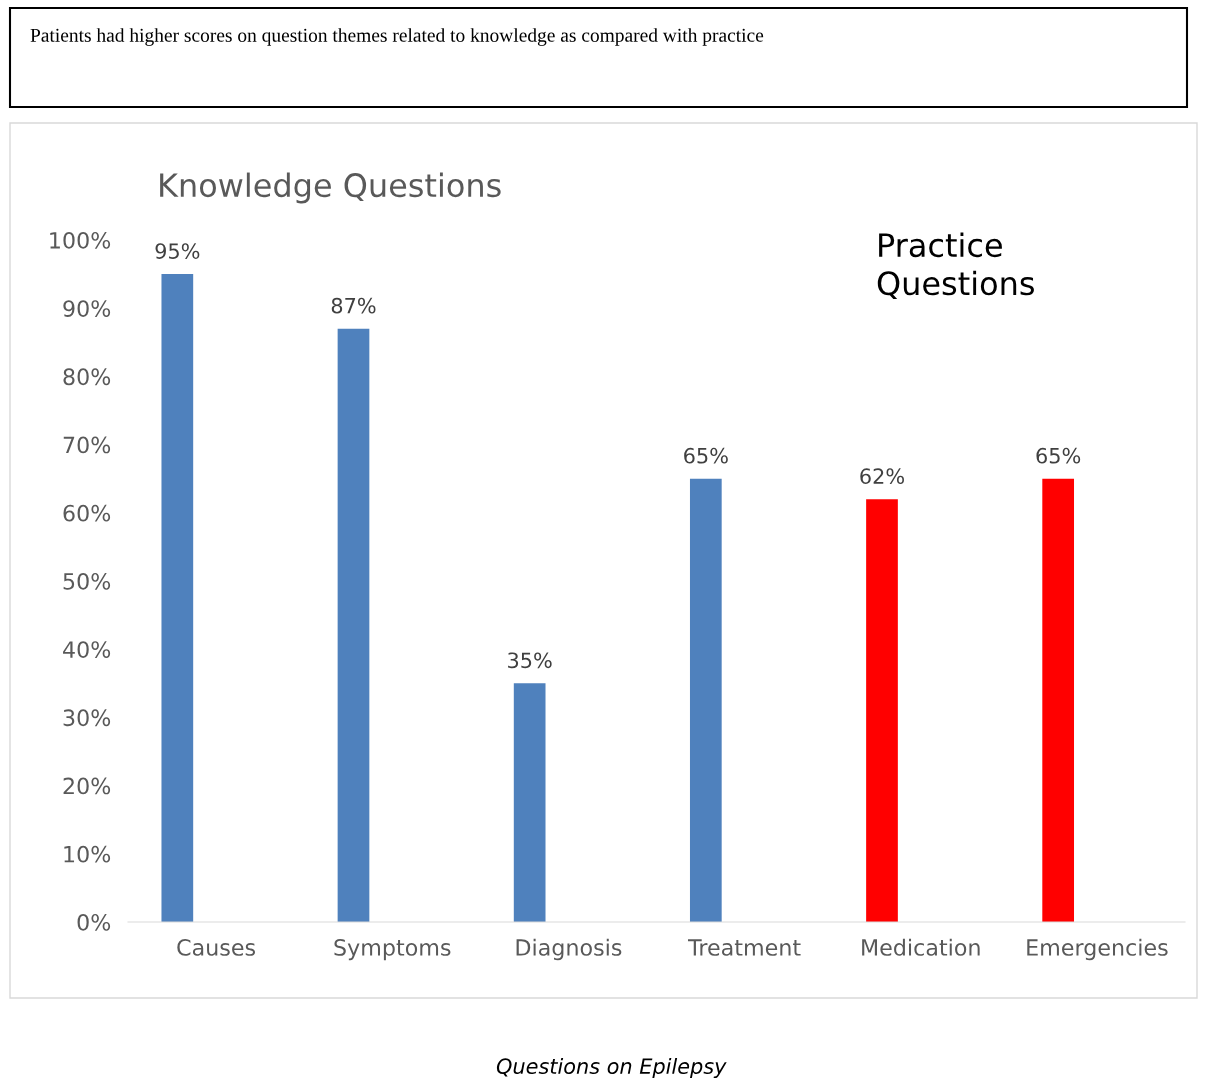  What do you see at coordinates (530, 660) in the screenshot?
I see `data-label: 35%` at bounding box center [530, 660].